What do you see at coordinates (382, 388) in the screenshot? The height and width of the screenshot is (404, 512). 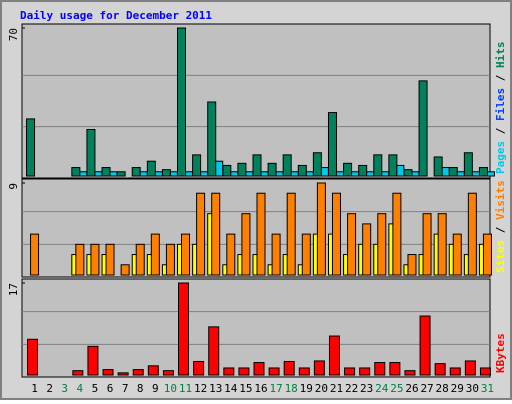 I see `x-tick-label: 24` at bounding box center [382, 388].